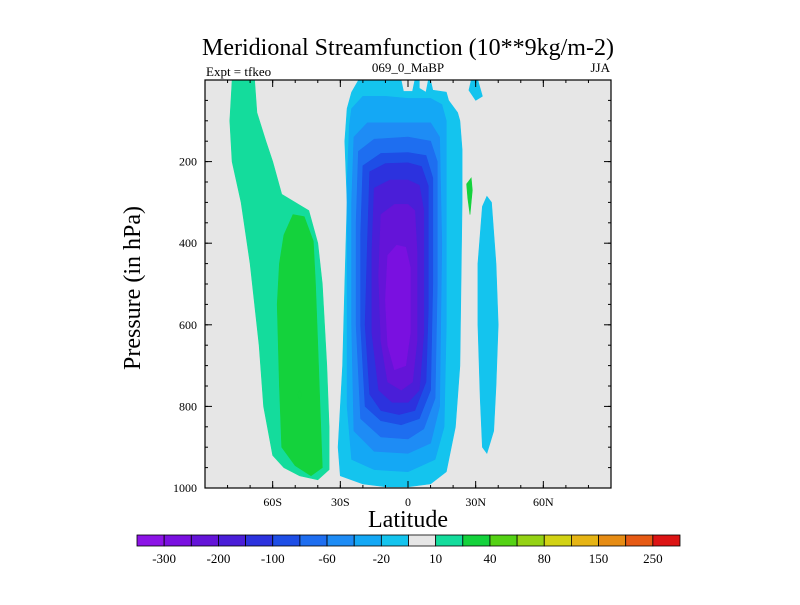 This screenshot has height=605, width=800. What do you see at coordinates (188, 406) in the screenshot?
I see `y-tick-label: 800` at bounding box center [188, 406].